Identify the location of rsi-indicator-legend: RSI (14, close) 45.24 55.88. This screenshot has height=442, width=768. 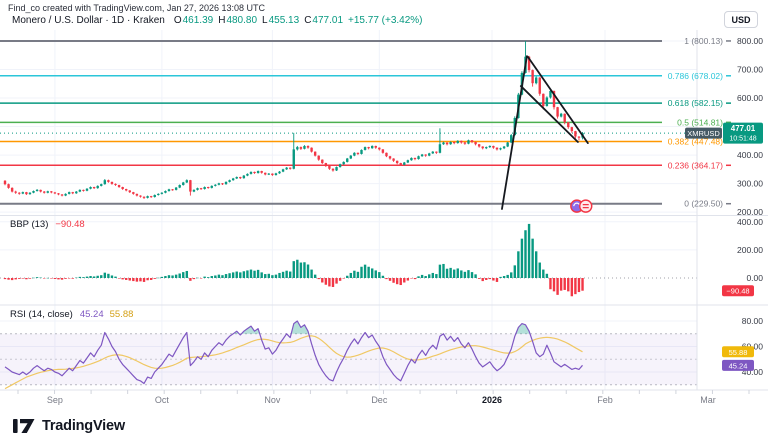
(71, 314).